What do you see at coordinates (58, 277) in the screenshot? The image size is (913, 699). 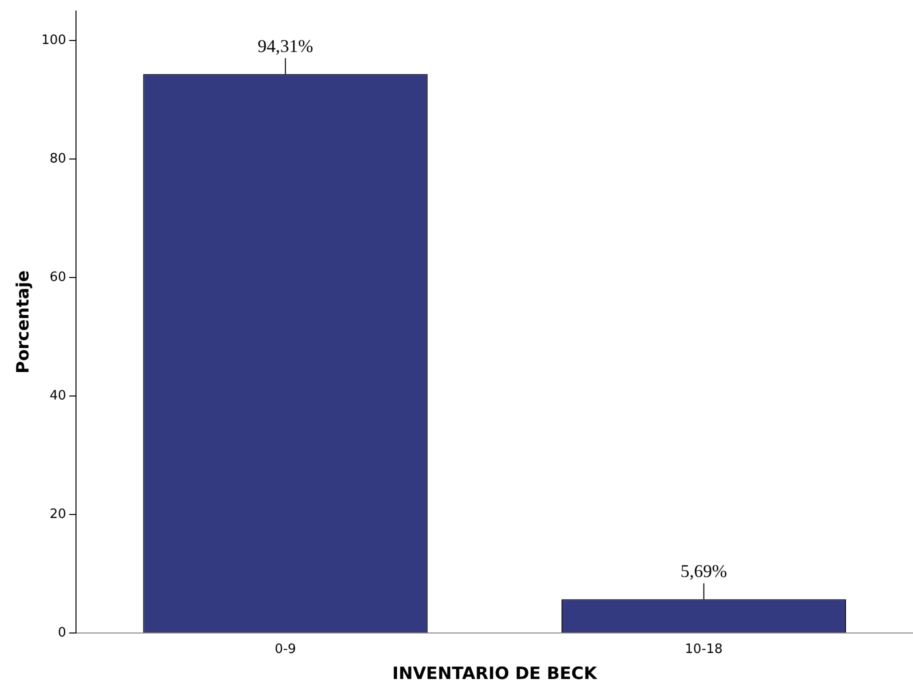 I see `y-tick-label: 60` at bounding box center [58, 277].